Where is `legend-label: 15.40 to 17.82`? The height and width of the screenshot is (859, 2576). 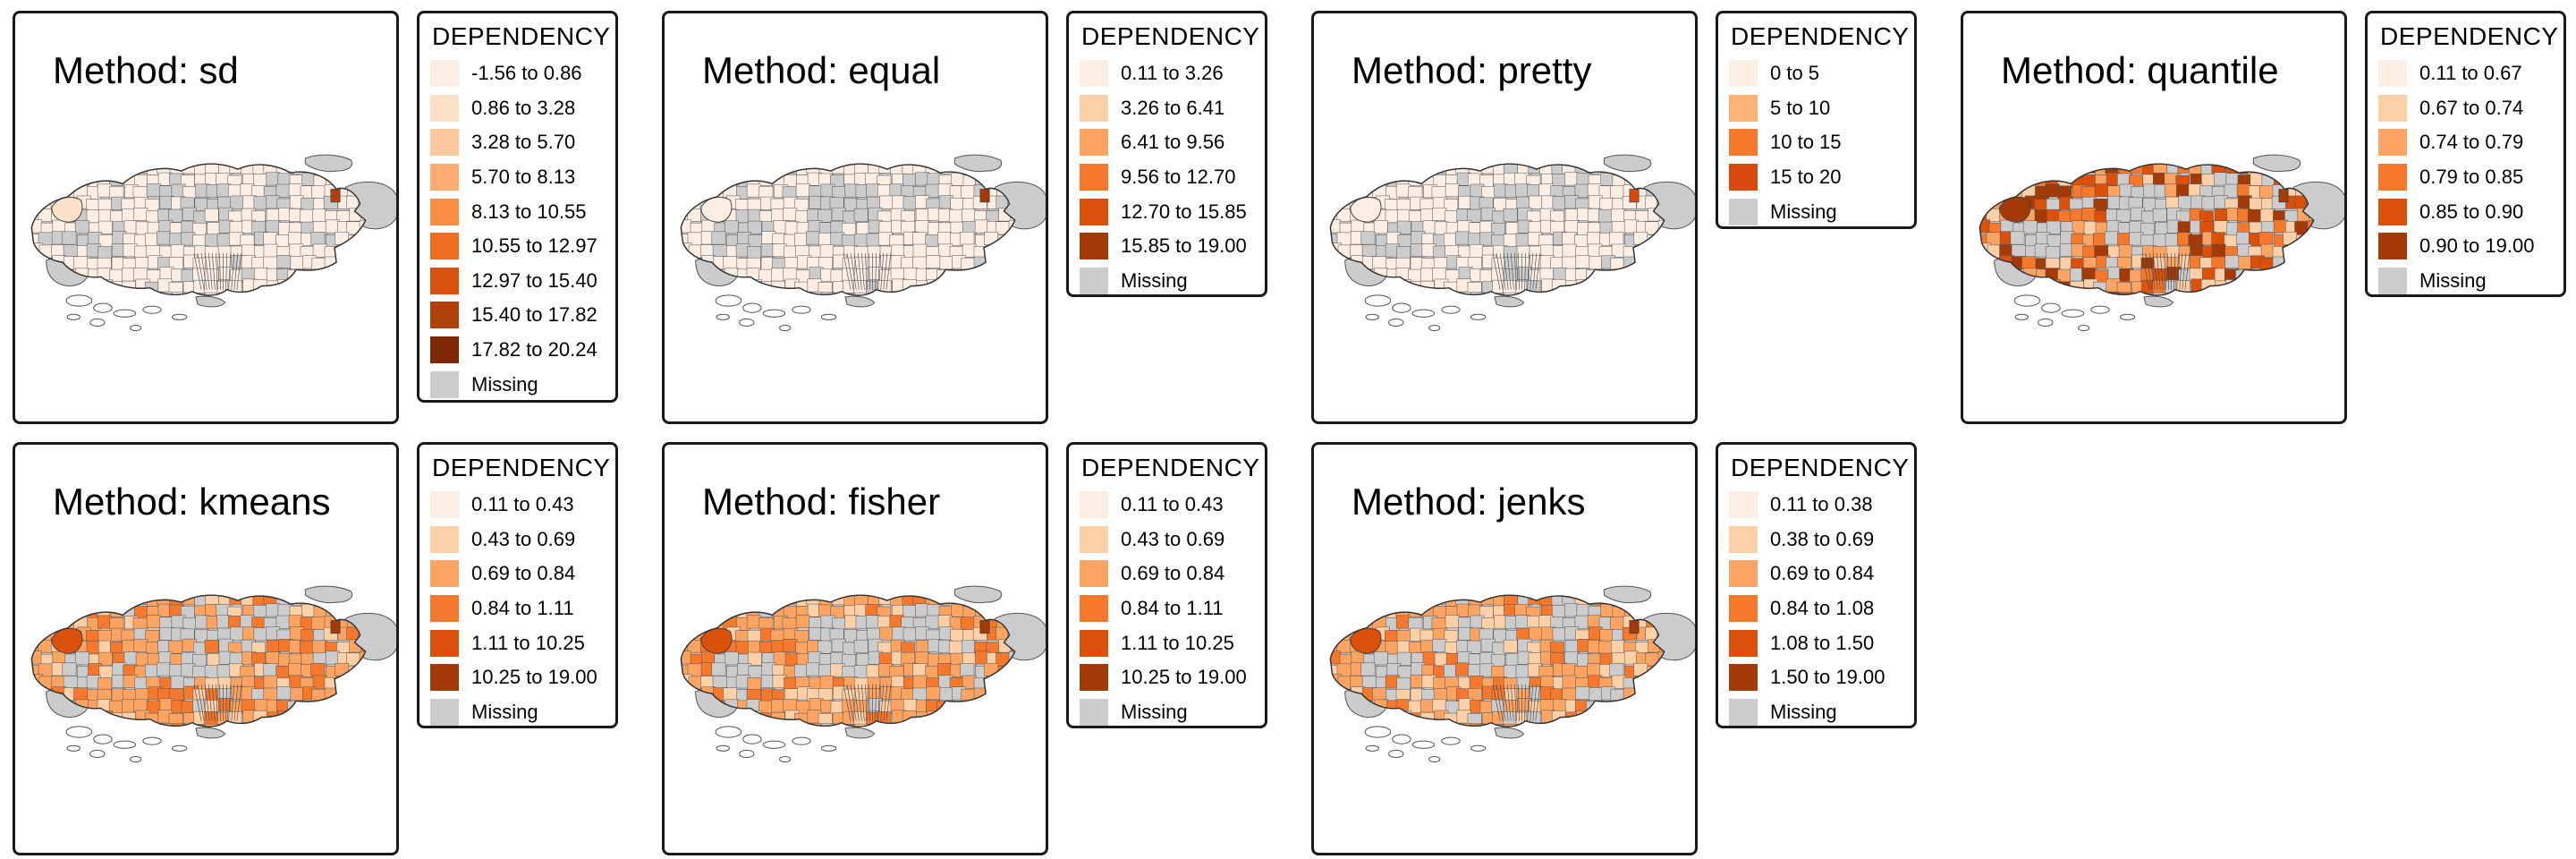 legend-label: 15.40 to 17.82 is located at coordinates (534, 315).